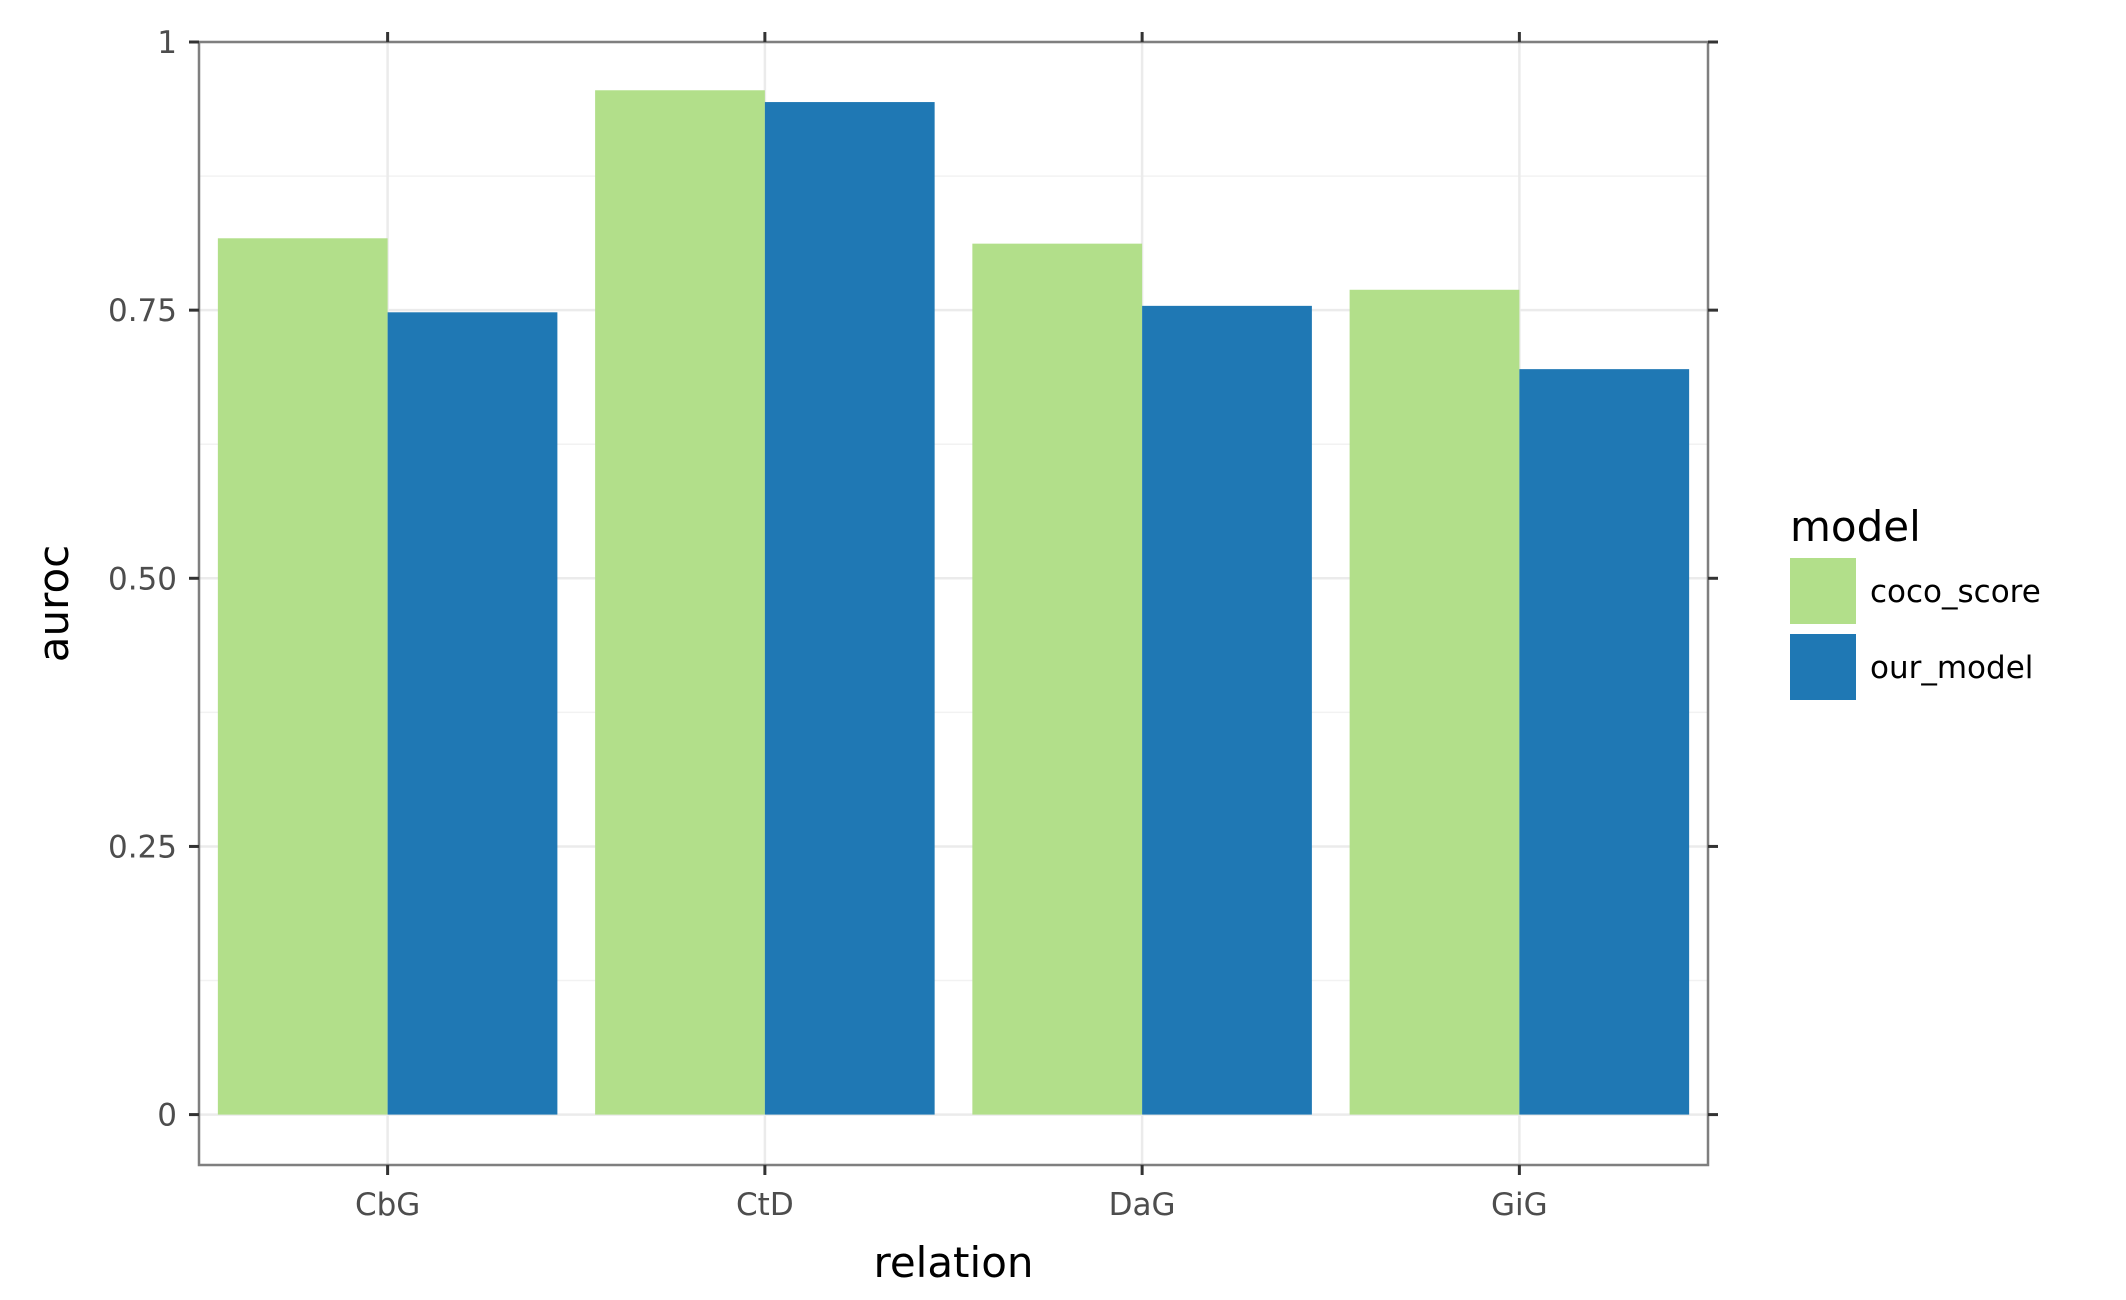 The width and height of the screenshot is (2126, 1300). What do you see at coordinates (1604, 742) in the screenshot?
I see `bar-GiG-our_model` at bounding box center [1604, 742].